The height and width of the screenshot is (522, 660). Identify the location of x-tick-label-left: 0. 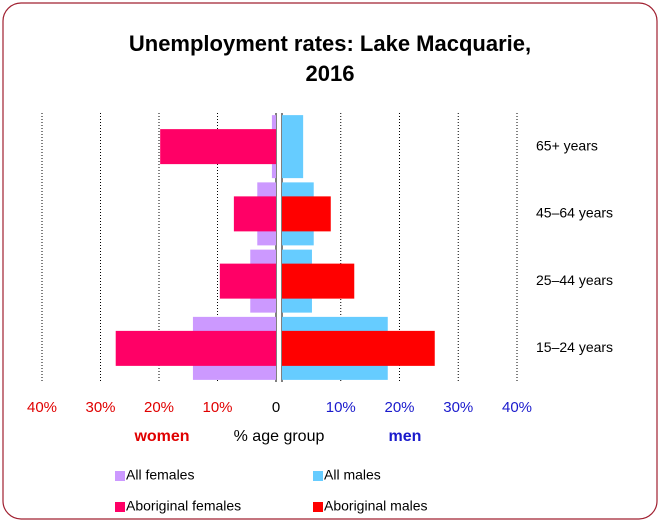
(276, 407).